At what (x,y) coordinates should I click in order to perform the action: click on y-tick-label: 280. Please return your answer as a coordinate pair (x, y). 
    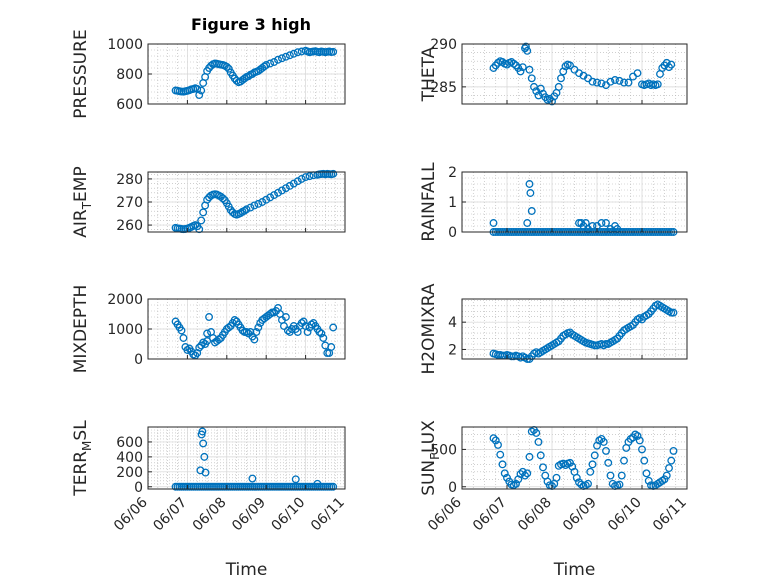
    Looking at the image, I should click on (129, 180).